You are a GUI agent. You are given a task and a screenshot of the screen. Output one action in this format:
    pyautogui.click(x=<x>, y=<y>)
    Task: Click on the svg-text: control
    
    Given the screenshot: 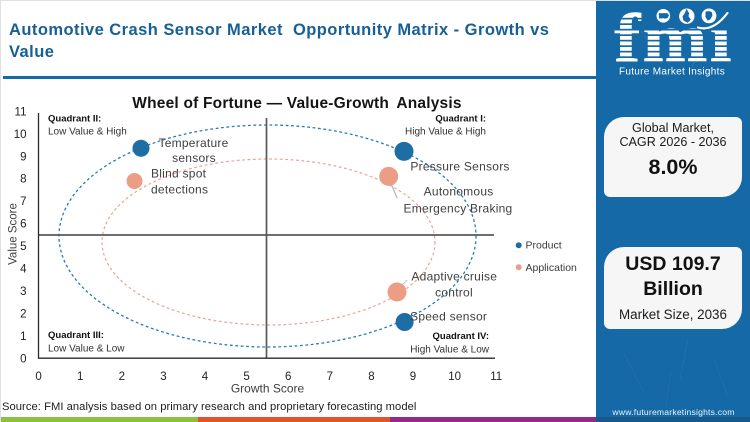 What is the action you would take?
    pyautogui.click(x=454, y=293)
    